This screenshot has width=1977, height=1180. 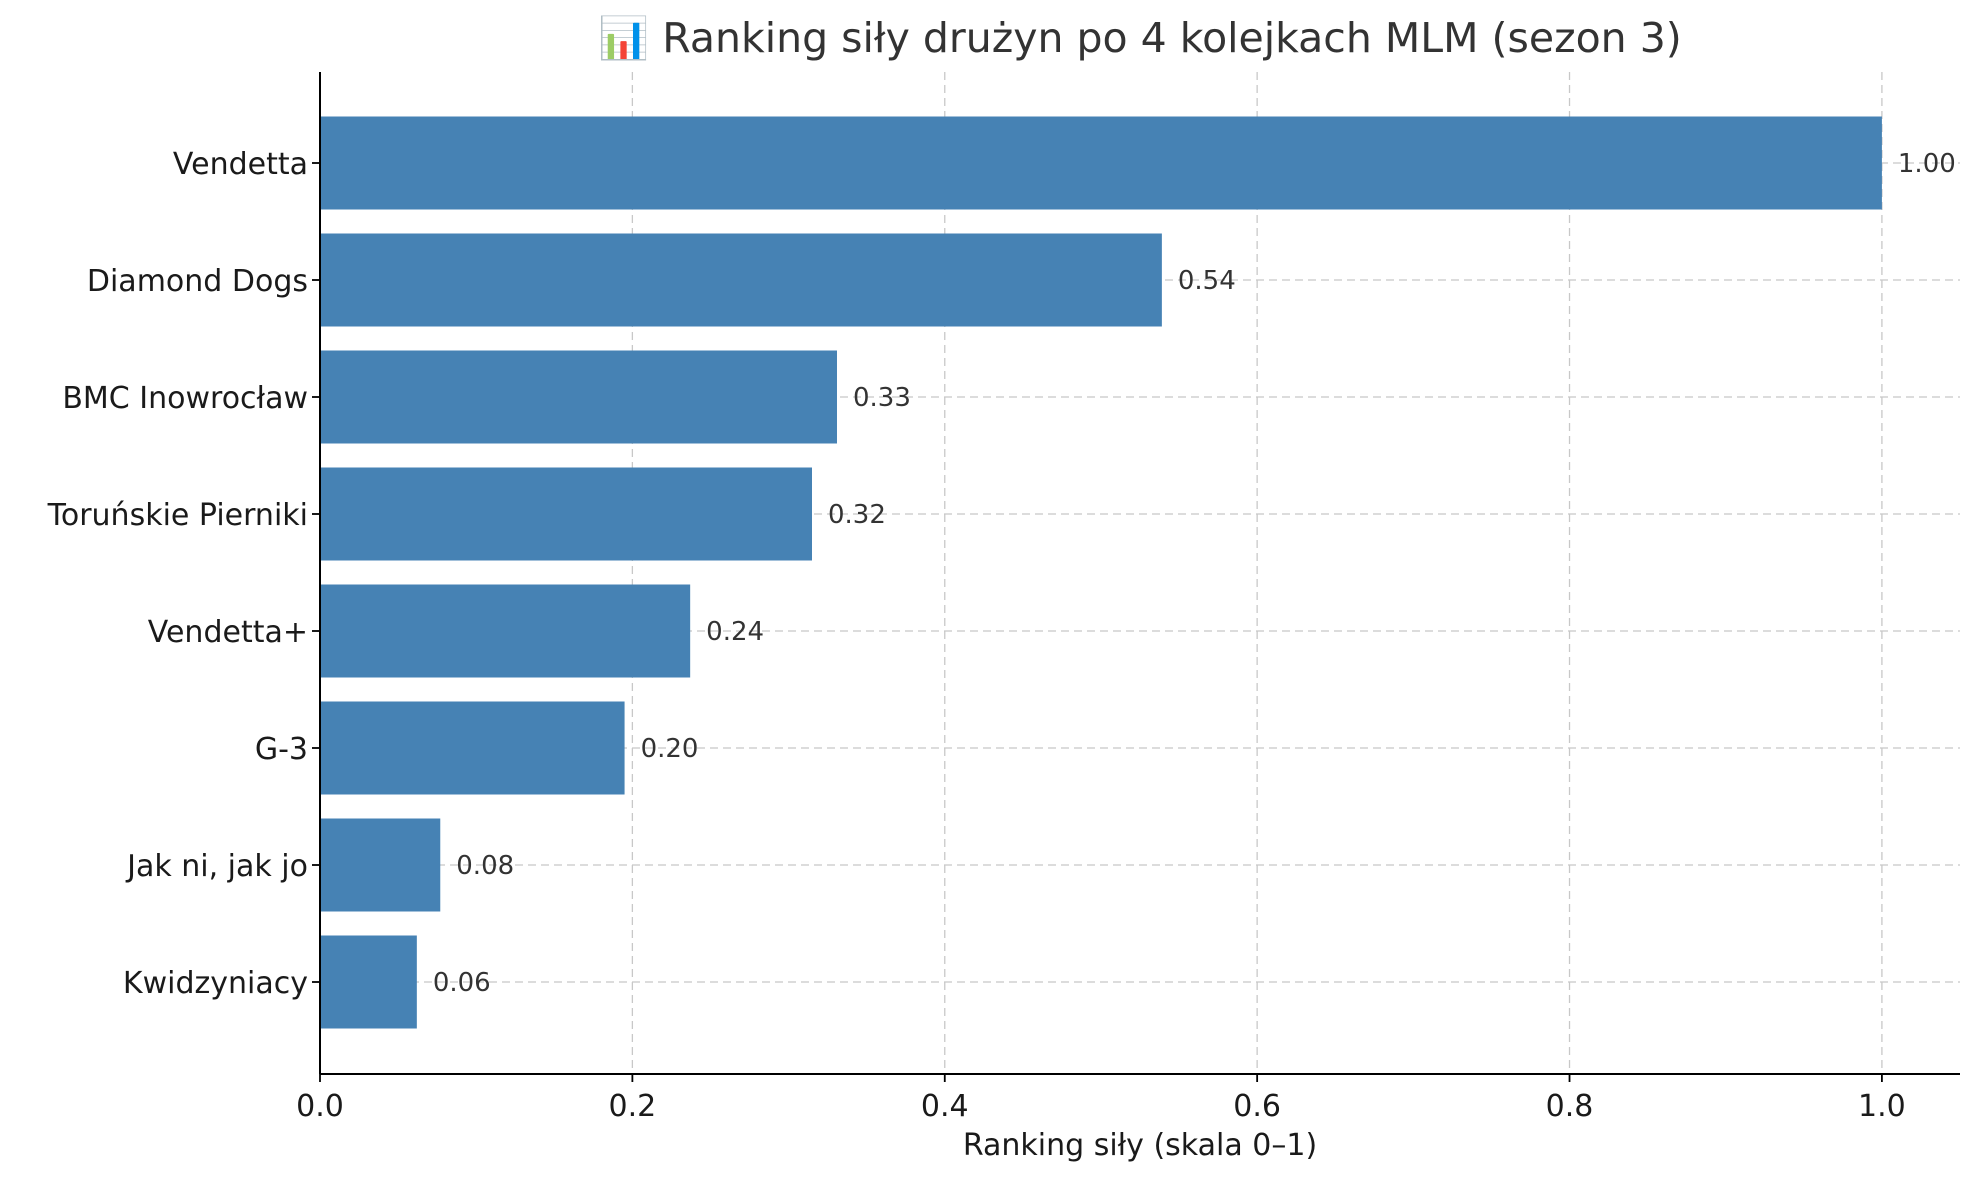 I want to click on value-label: 0.33, so click(x=882, y=398).